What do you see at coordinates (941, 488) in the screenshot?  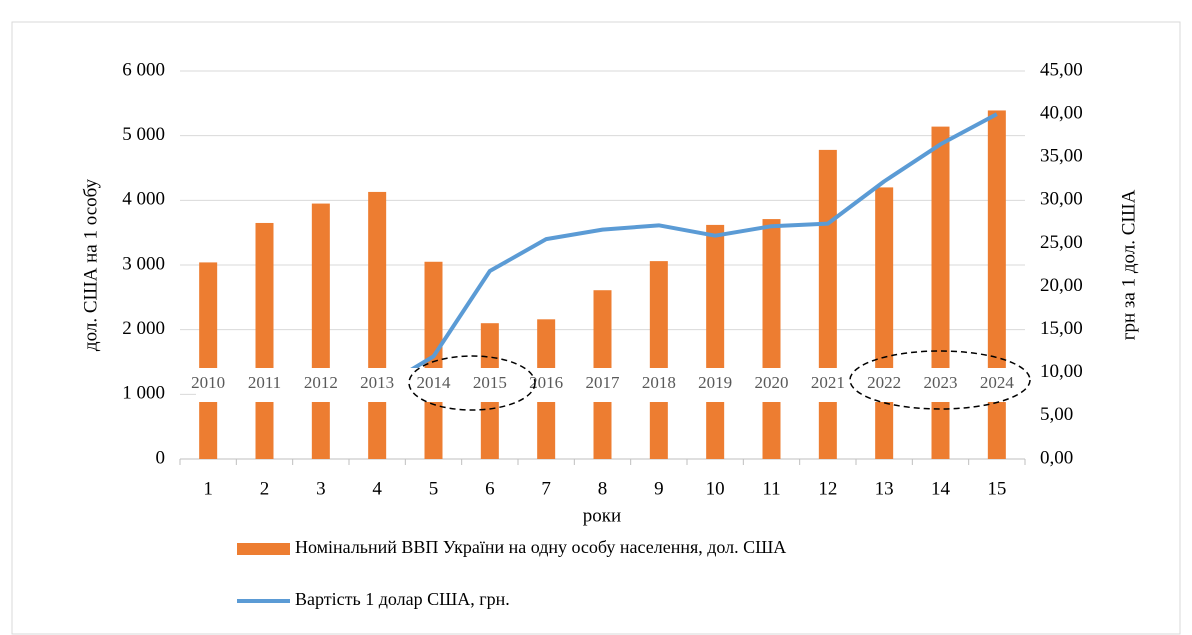 I see `x-tick-label: 14` at bounding box center [941, 488].